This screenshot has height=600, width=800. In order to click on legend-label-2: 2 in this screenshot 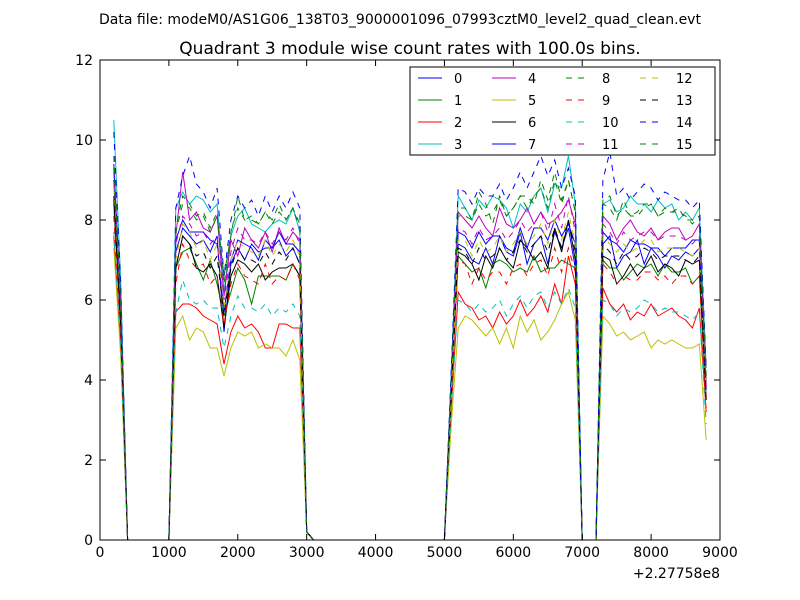, I will do `click(458, 123)`.